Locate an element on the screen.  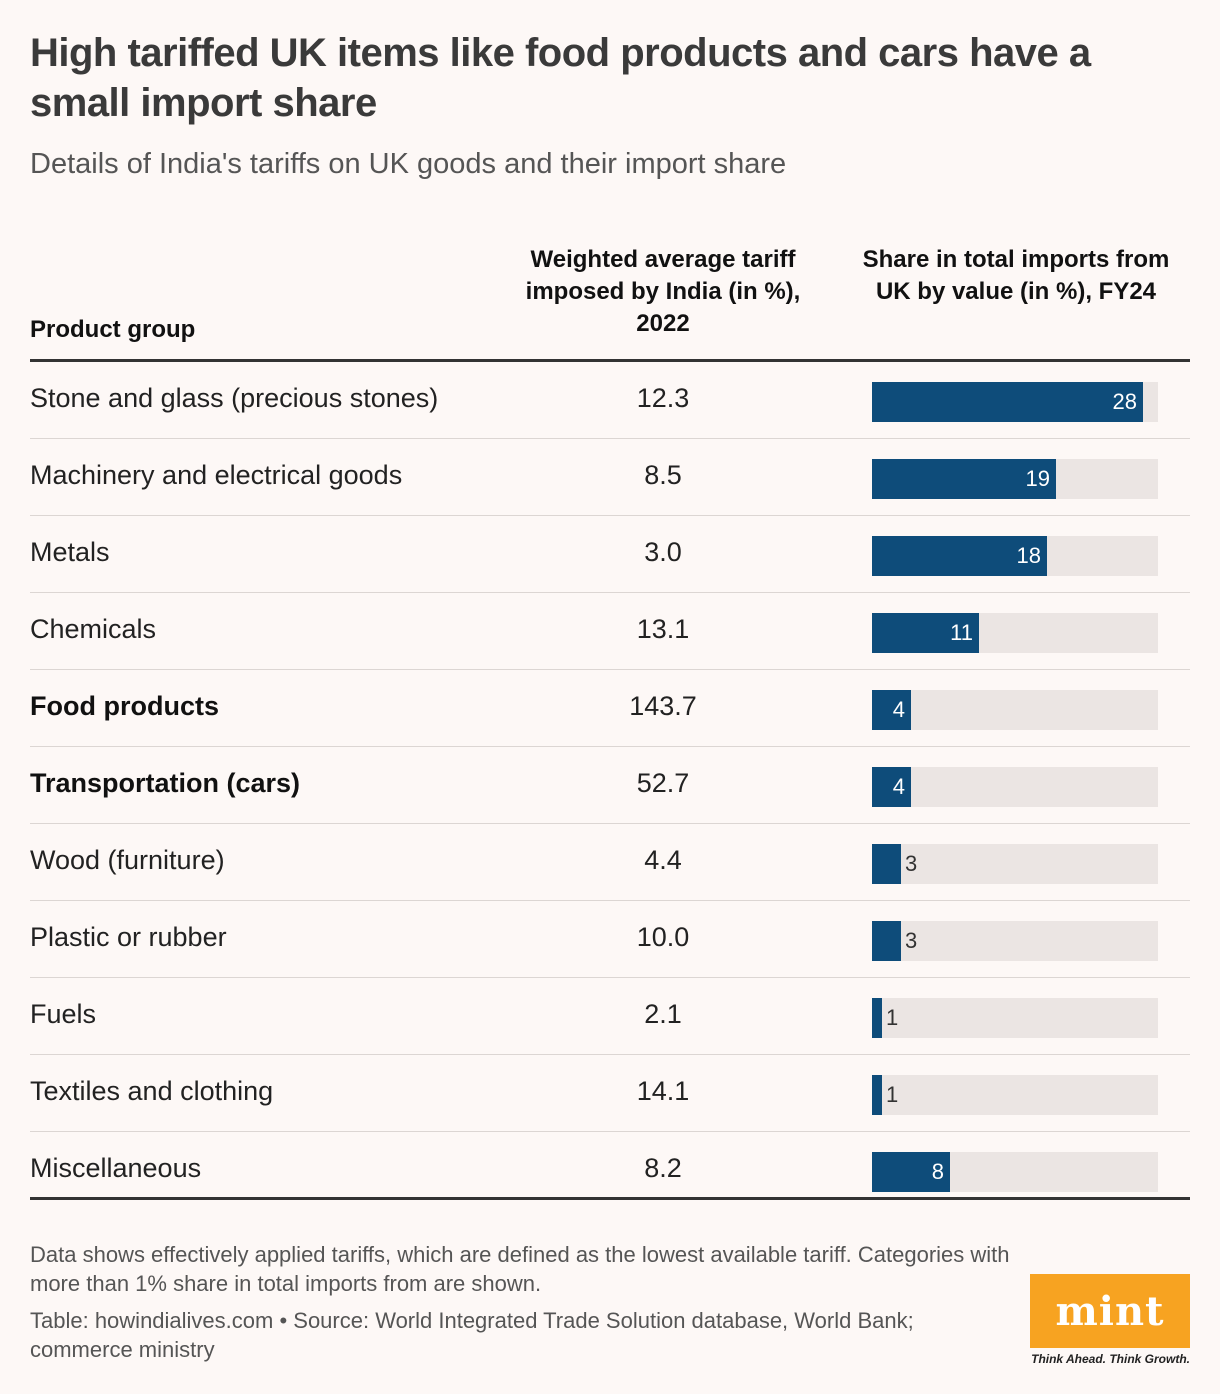
tariff-value: 52.7 is located at coordinates (663, 783).